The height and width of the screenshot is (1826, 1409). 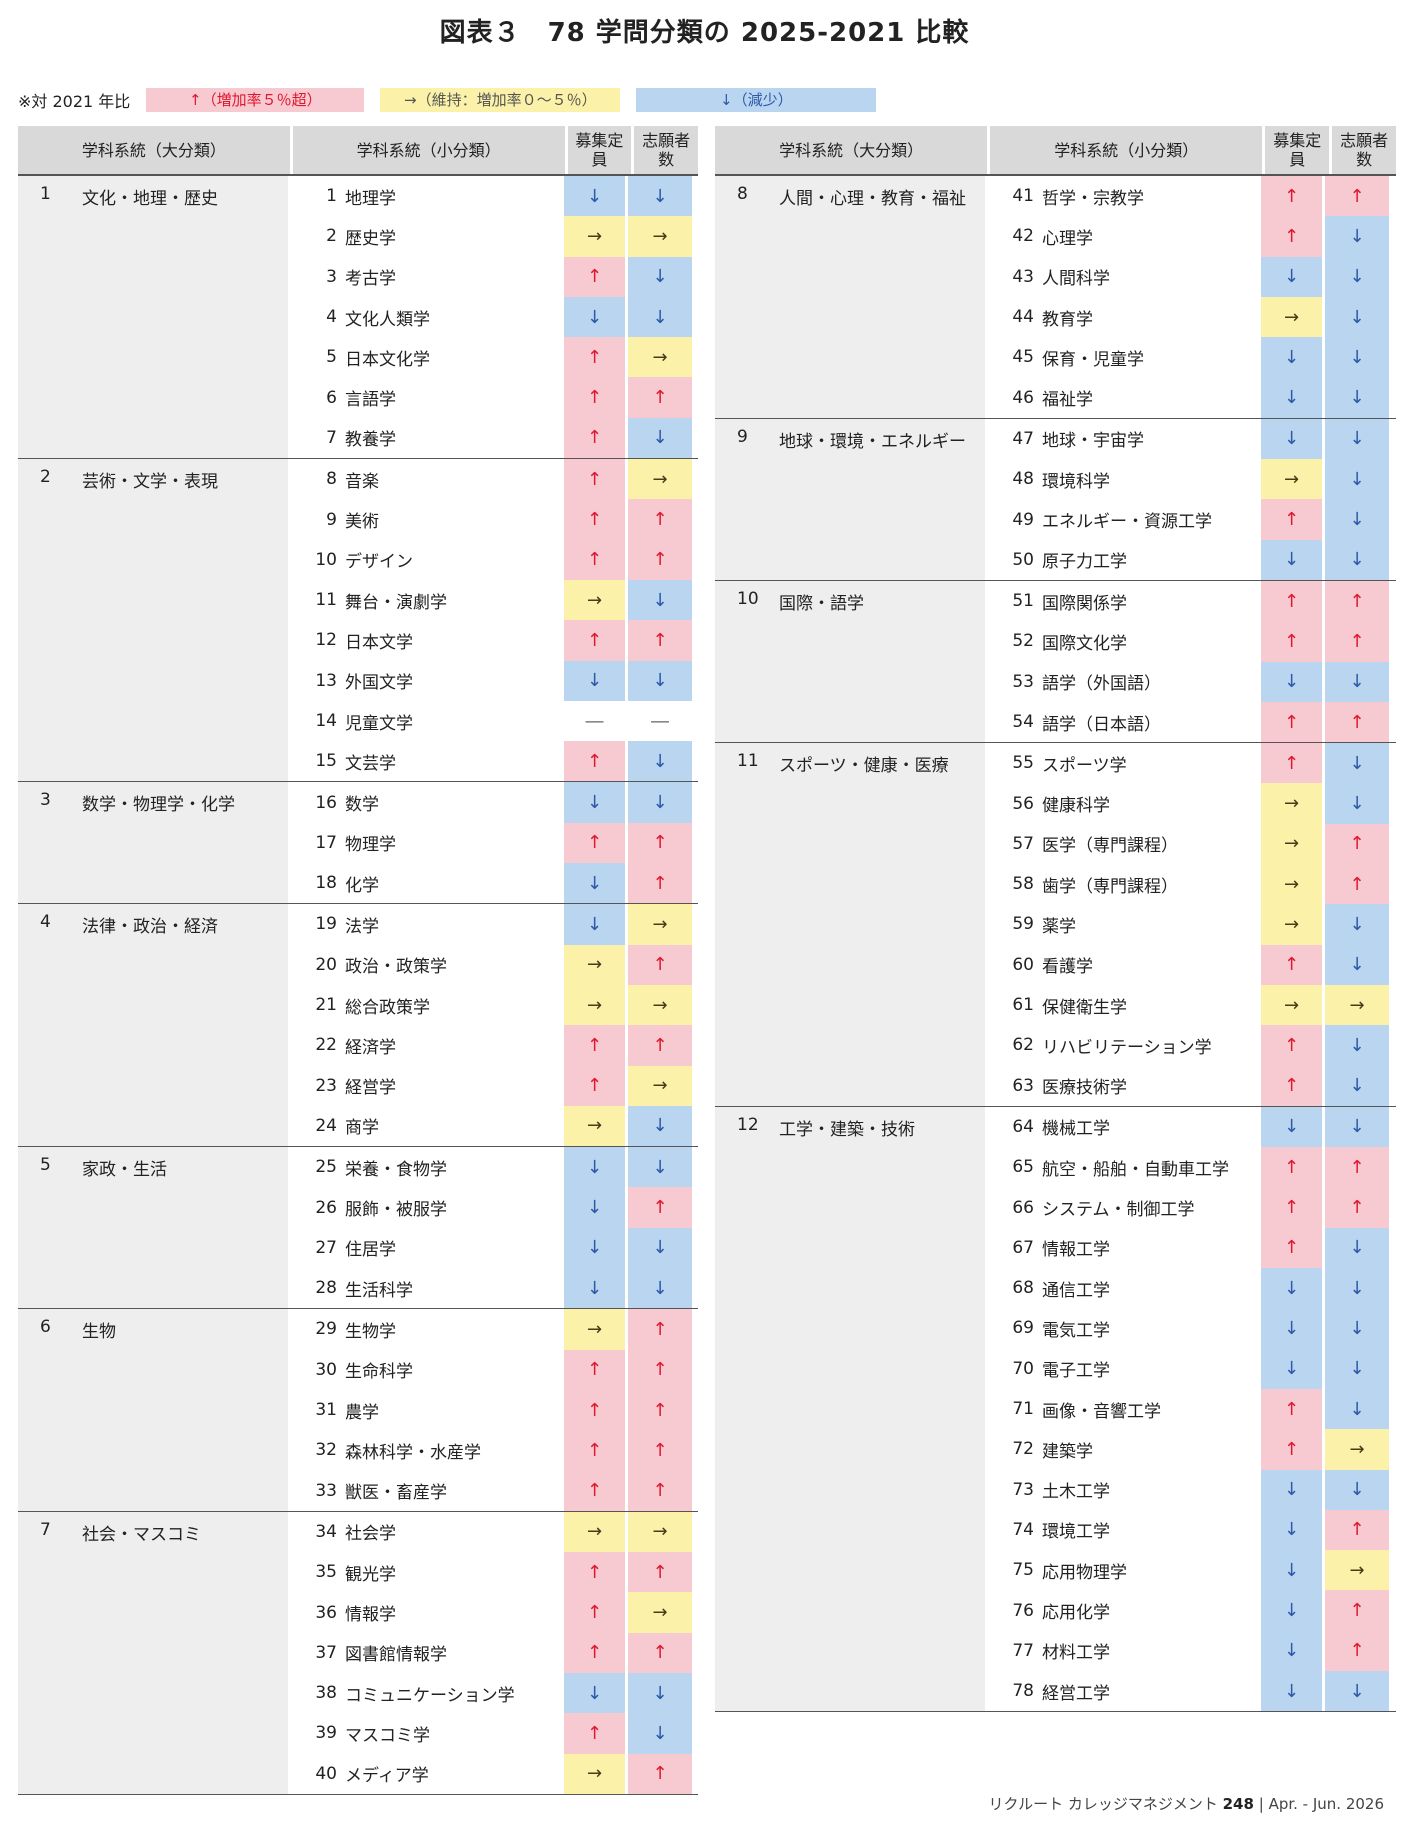 I want to click on group-name: 数学・物理学・化学, so click(x=158, y=805).